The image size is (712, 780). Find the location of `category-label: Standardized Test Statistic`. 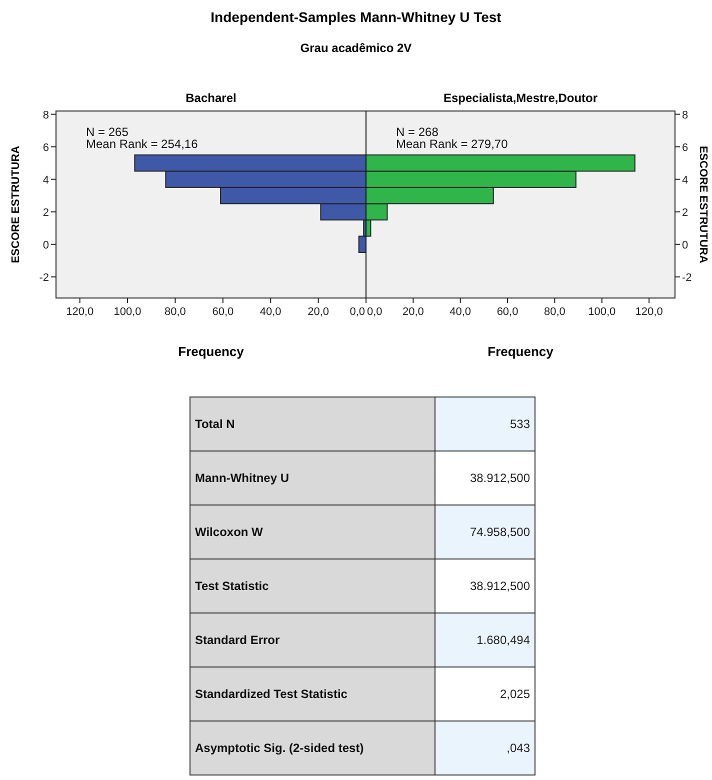

category-label: Standardized Test Statistic is located at coordinates (271, 694).